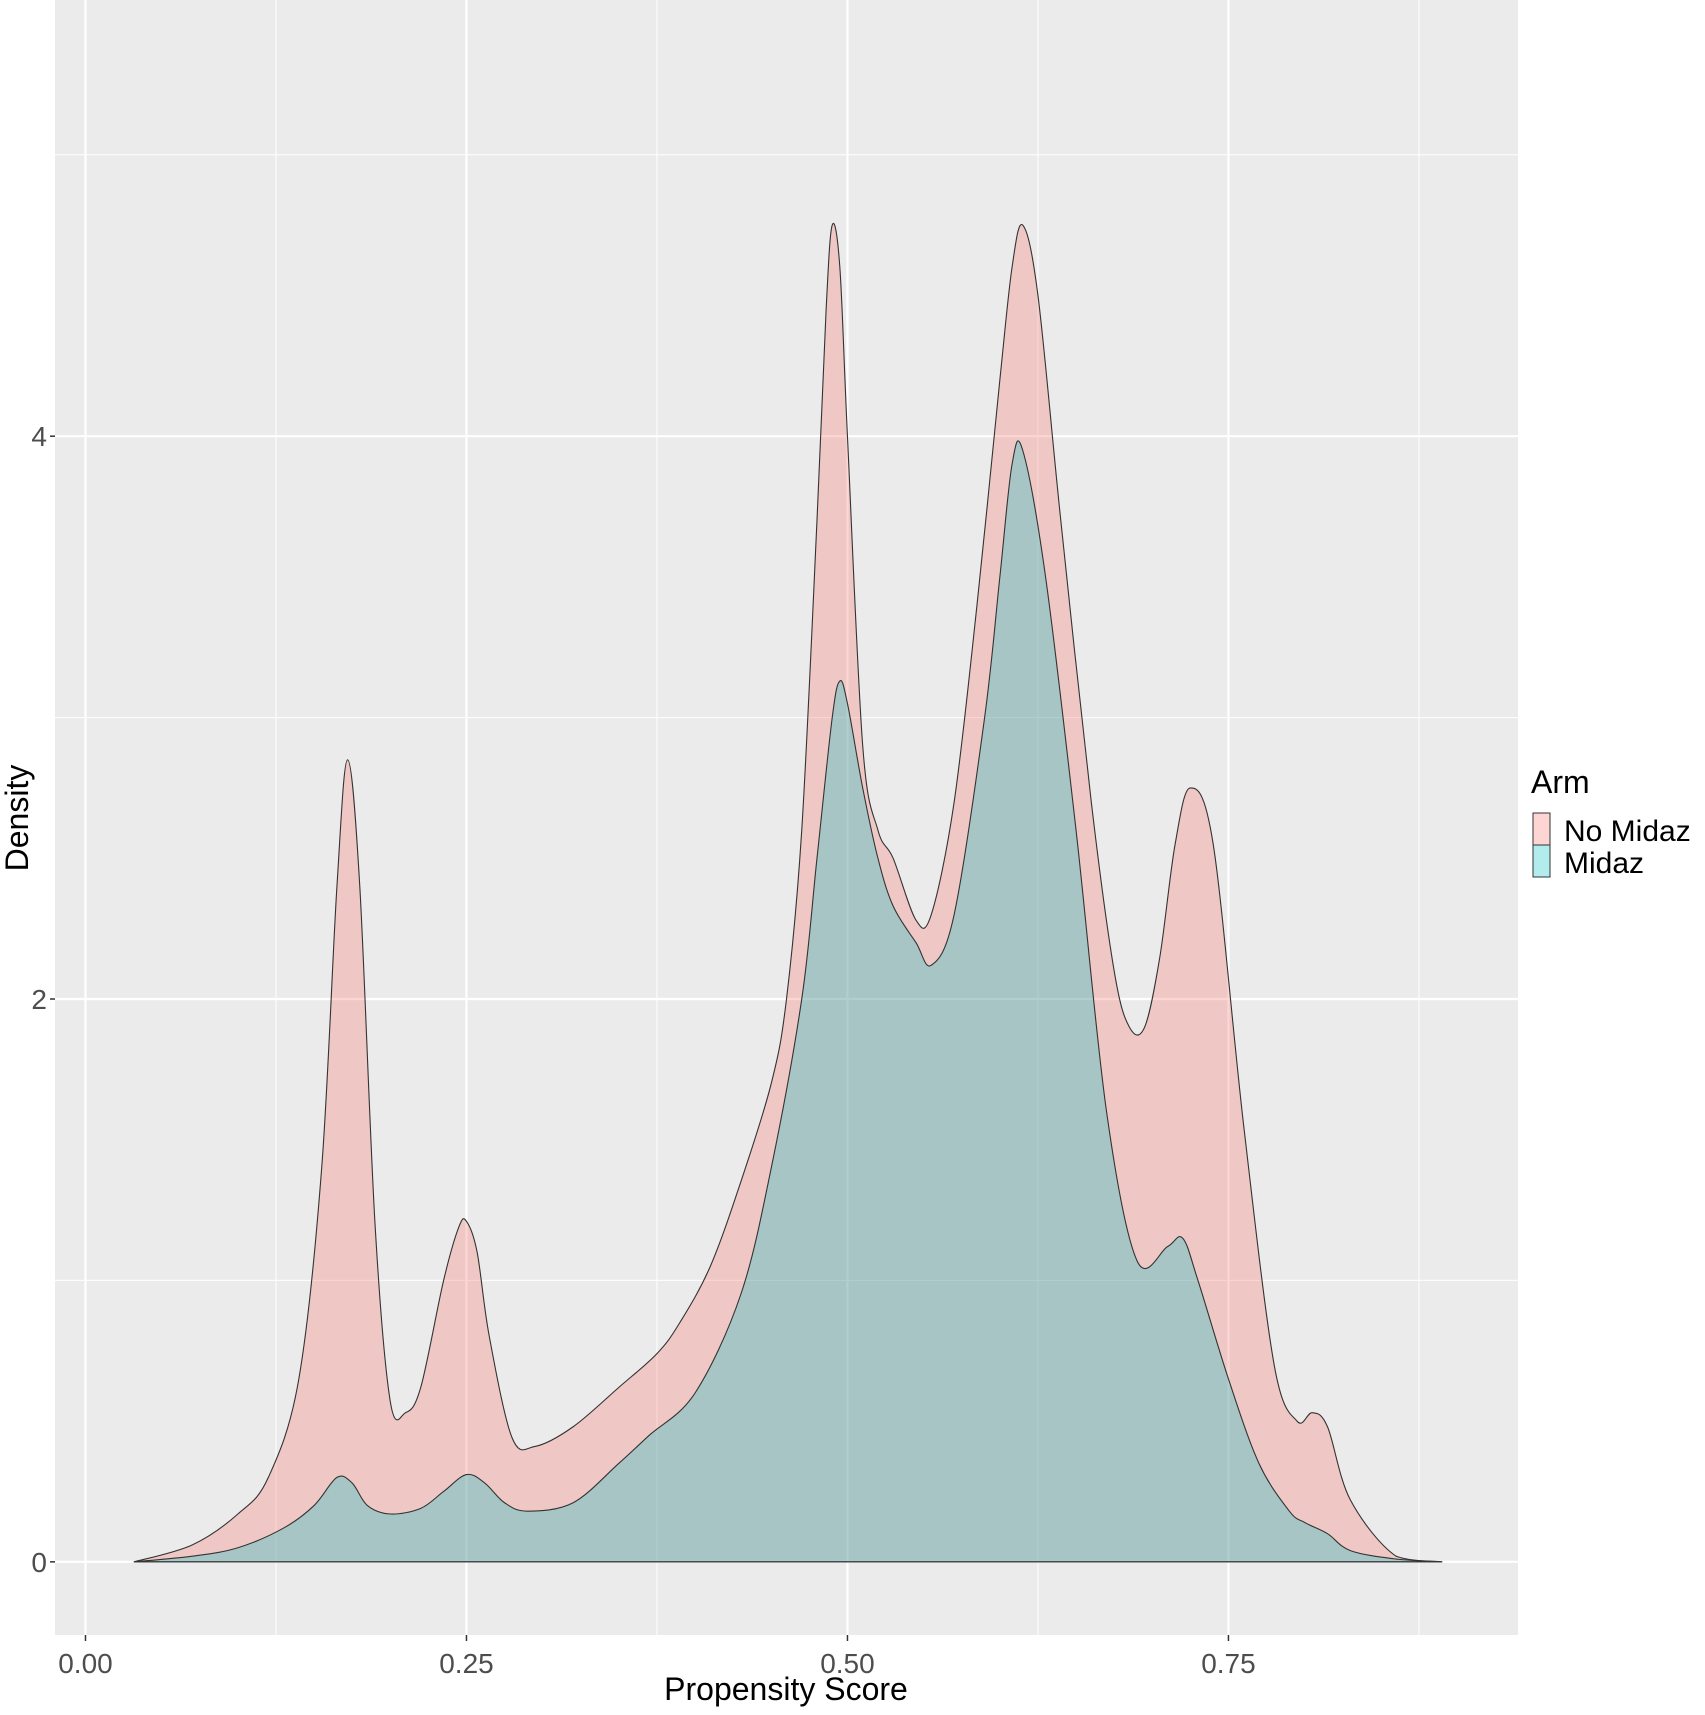 The width and height of the screenshot is (1705, 1715). Describe the element at coordinates (1228, 1663) in the screenshot. I see `x-tick-label: 0.75` at that location.